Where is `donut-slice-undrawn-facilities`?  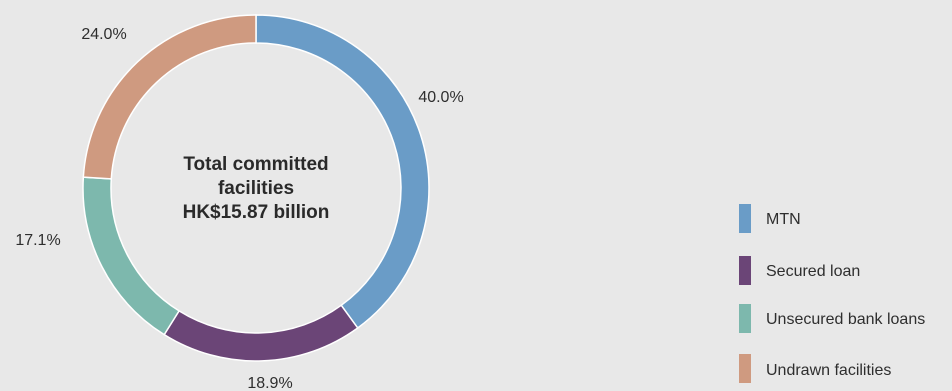 donut-slice-undrawn-facilities is located at coordinates (169, 97).